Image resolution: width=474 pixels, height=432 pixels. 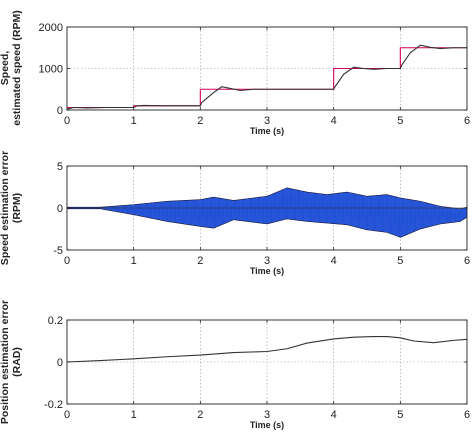 What do you see at coordinates (53, 405) in the screenshot?
I see `y-tick-label: -0.2` at bounding box center [53, 405].